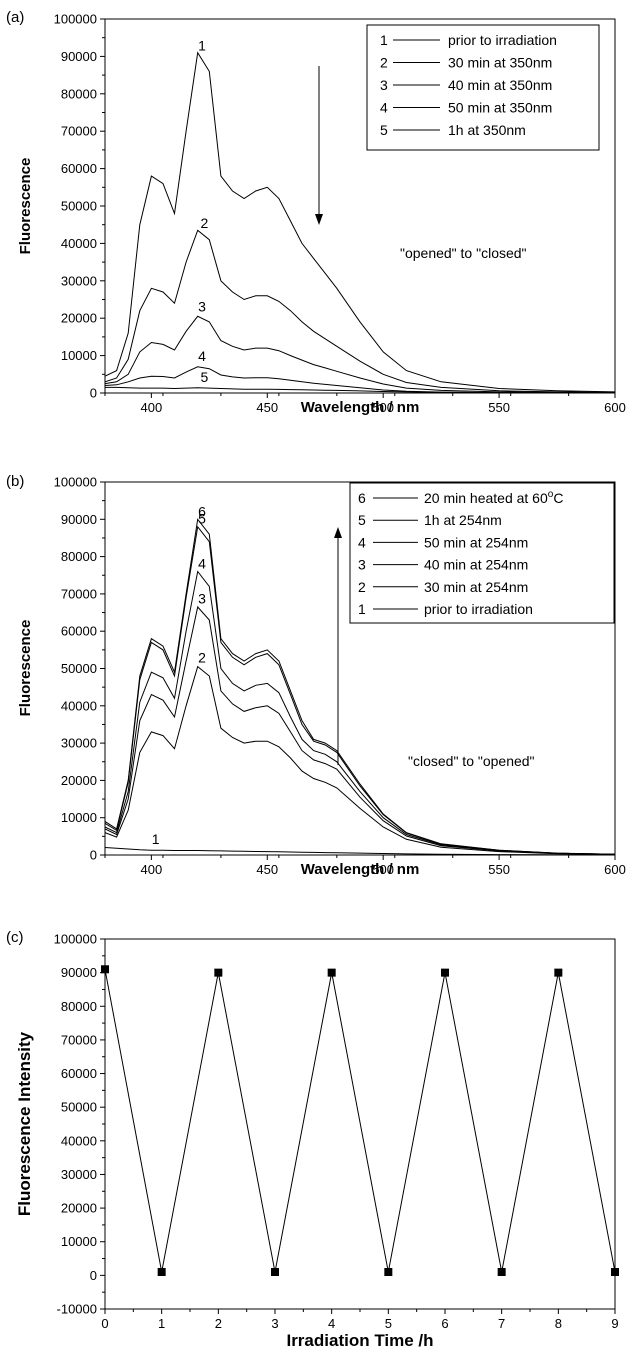  Describe the element at coordinates (15, 937) in the screenshot. I see `panel-c-label: (c)` at that location.